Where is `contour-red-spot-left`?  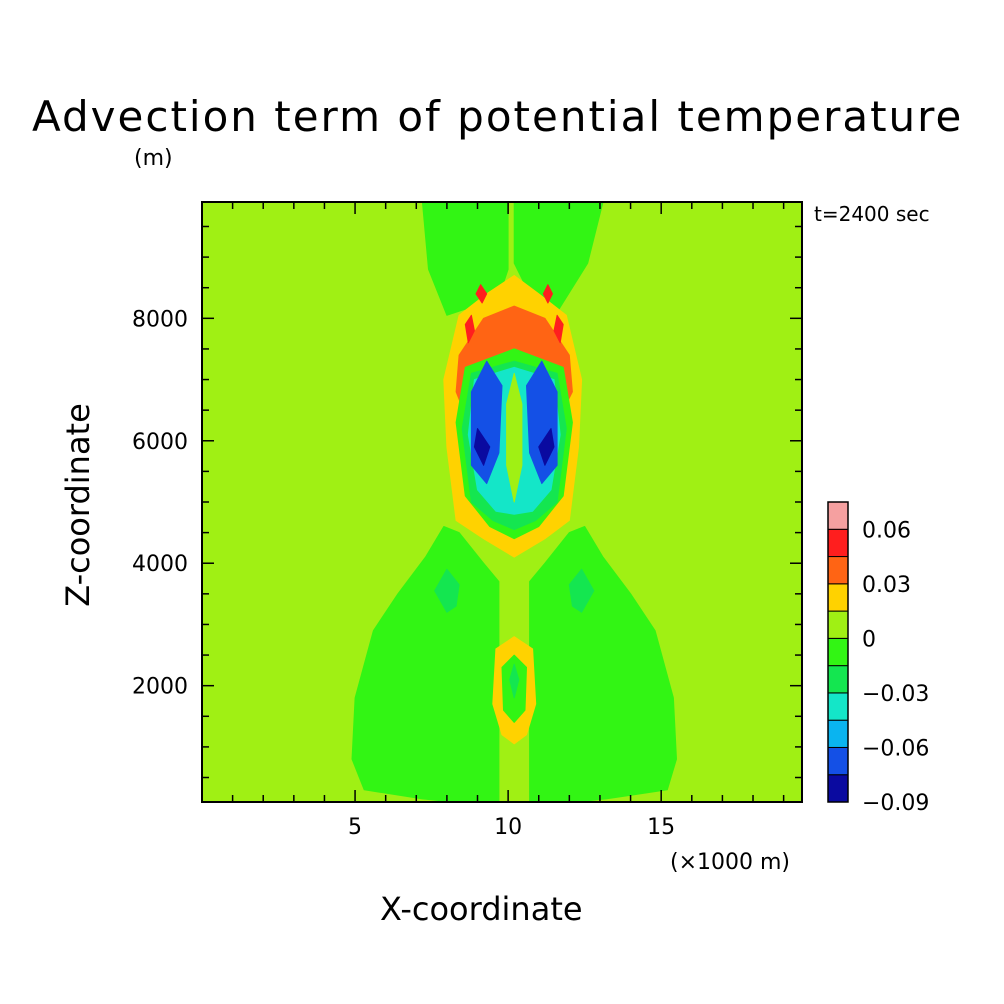
contour-red-spot-left is located at coordinates (469, 329).